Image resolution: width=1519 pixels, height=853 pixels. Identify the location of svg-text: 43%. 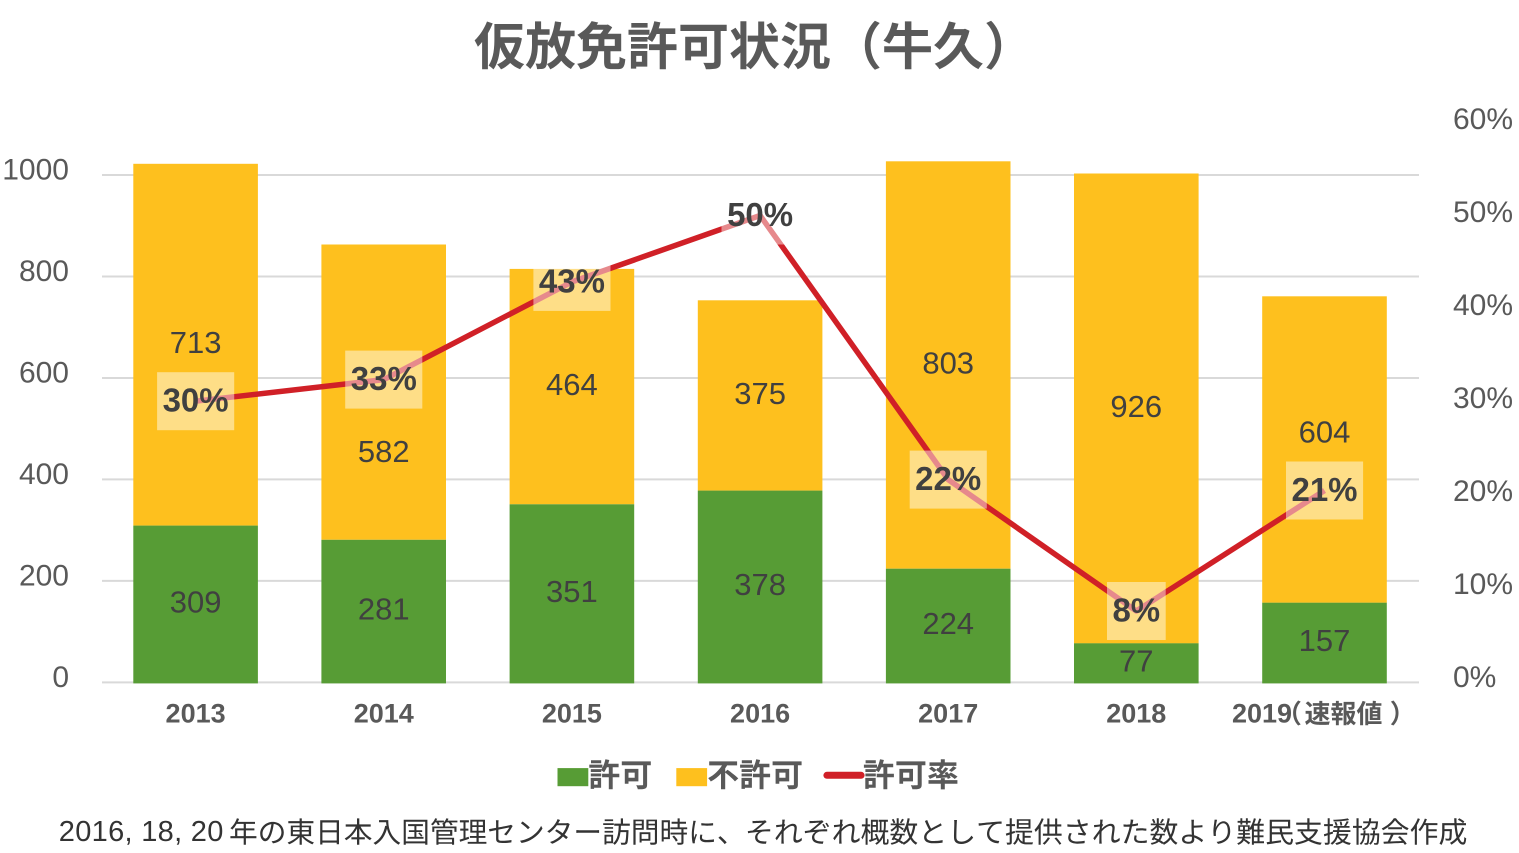
(572, 280).